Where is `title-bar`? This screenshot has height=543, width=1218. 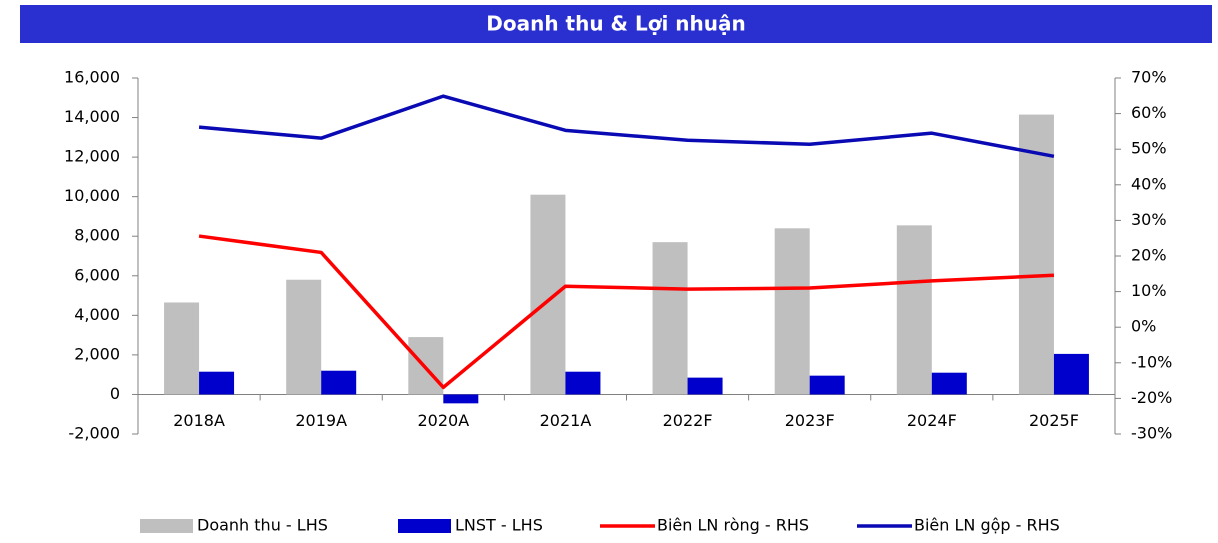 title-bar is located at coordinates (616, 24).